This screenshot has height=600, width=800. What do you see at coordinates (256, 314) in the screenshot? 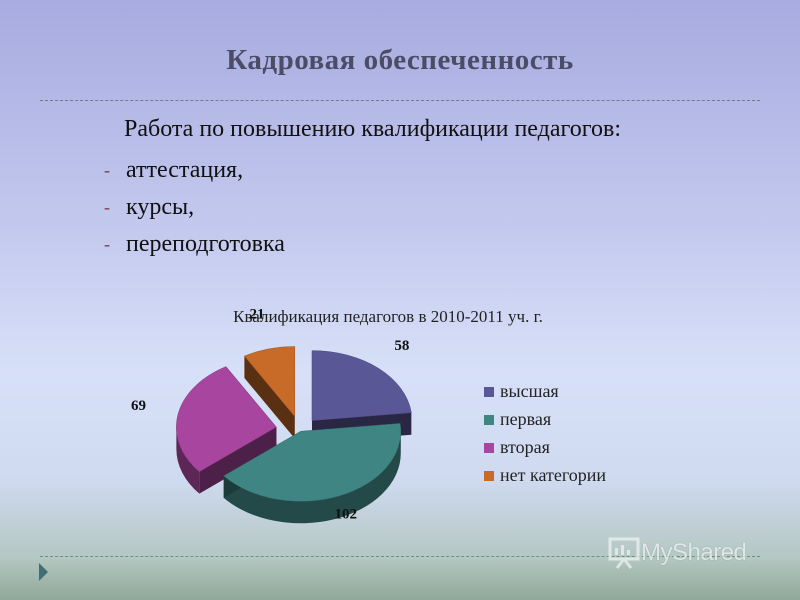
I see `pie-data-label: 21` at bounding box center [256, 314].